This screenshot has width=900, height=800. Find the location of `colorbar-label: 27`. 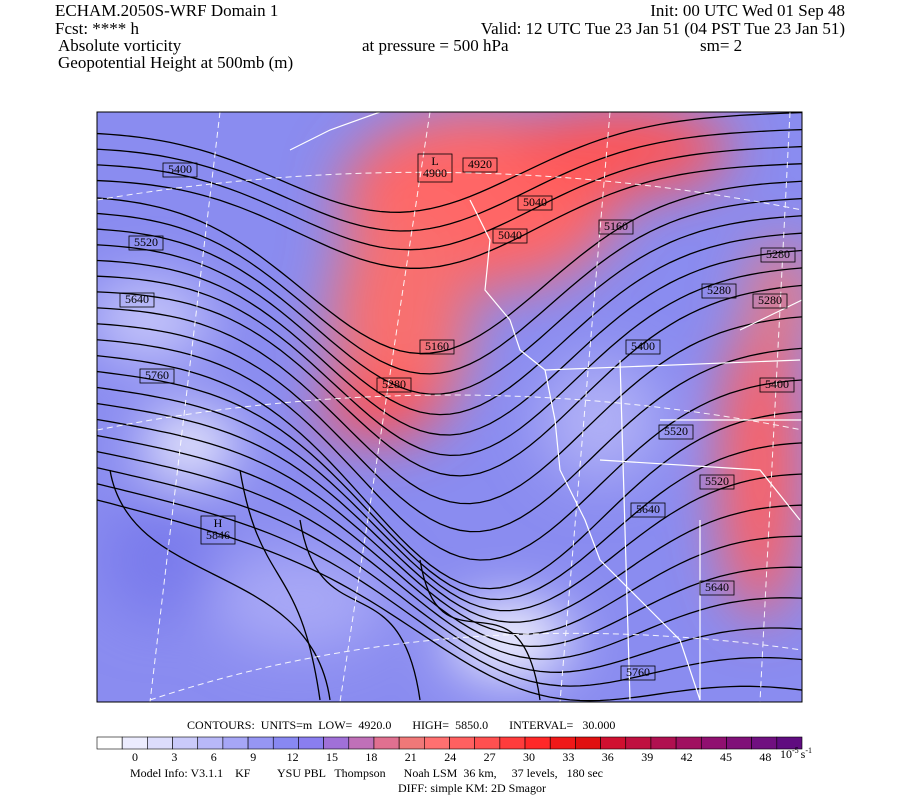

colorbar-label: 27 is located at coordinates (490, 757).